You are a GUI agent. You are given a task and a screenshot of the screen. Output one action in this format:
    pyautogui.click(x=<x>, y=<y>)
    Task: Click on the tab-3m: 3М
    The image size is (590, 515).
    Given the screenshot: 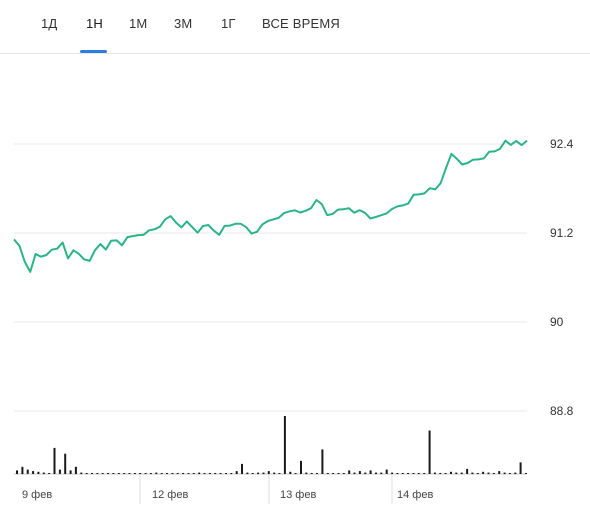 What is the action you would take?
    pyautogui.click(x=183, y=23)
    